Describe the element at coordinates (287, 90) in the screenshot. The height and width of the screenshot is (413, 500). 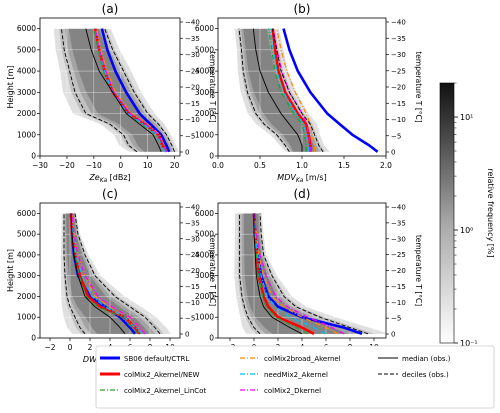
I see `series-line-colmix2-akernel-lincot` at that location.